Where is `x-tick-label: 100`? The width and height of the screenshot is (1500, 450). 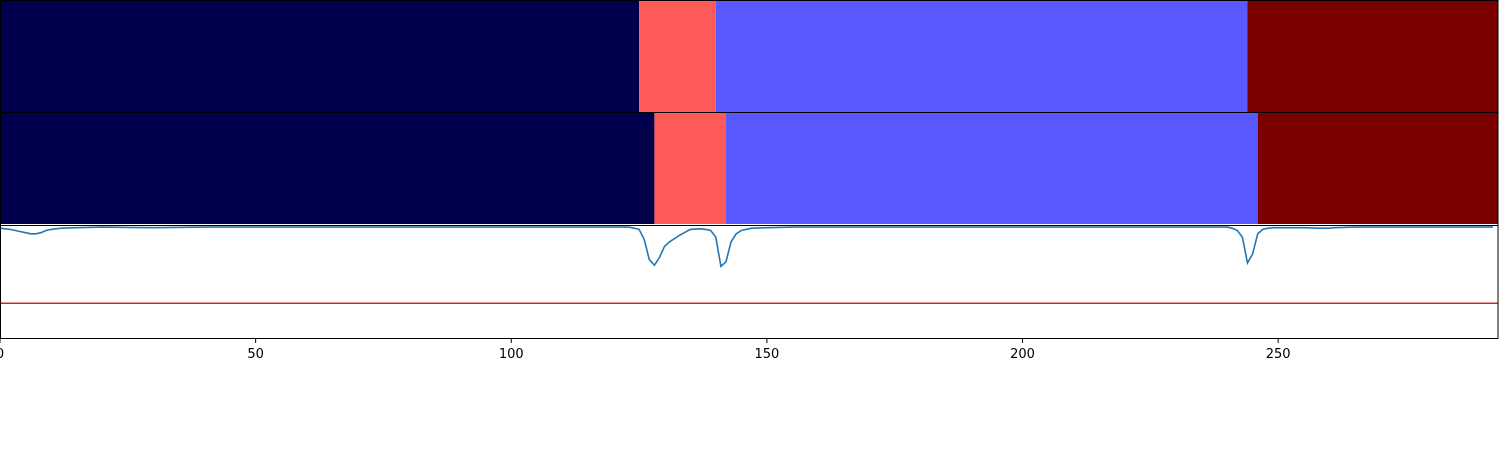
x-tick-label: 100 is located at coordinates (511, 354).